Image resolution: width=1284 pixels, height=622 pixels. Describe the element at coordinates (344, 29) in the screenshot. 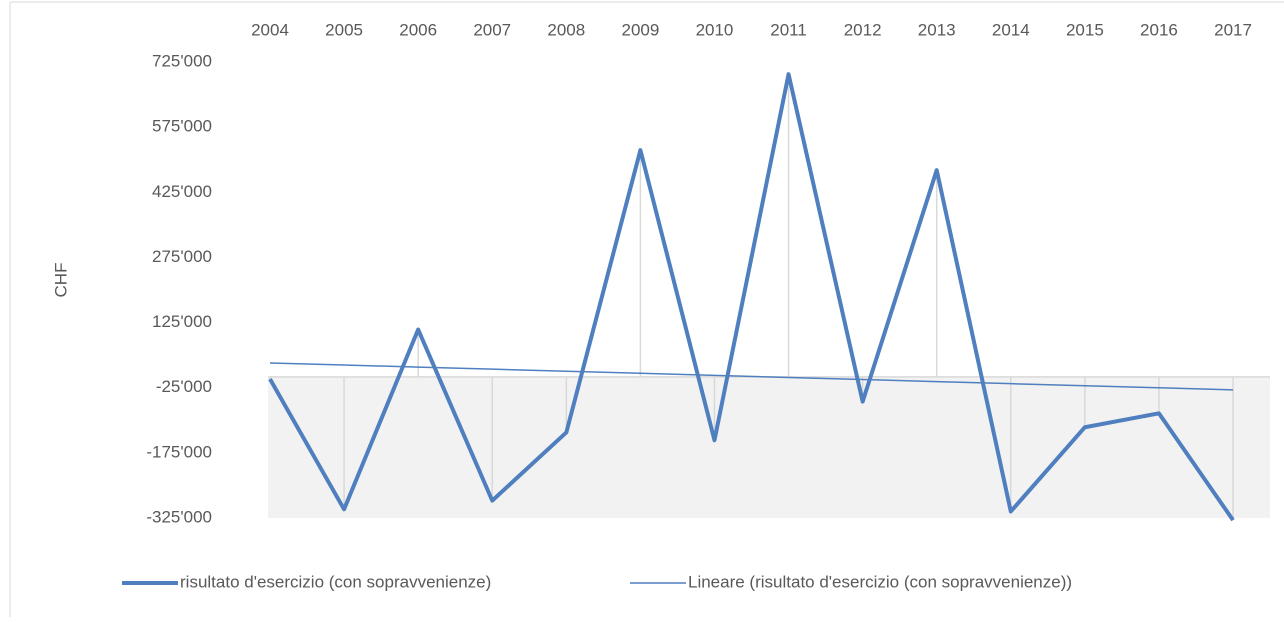

I see `x-tick-label: 2005` at that location.